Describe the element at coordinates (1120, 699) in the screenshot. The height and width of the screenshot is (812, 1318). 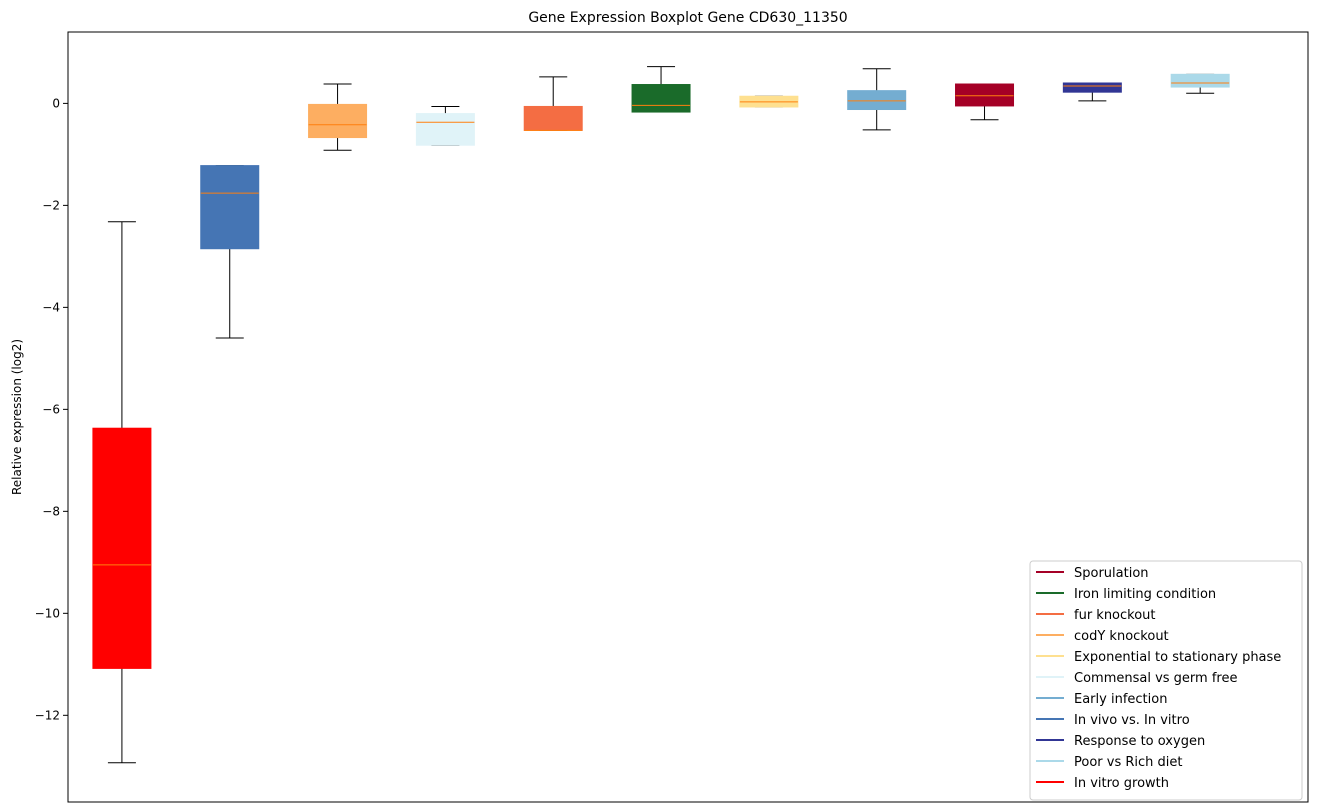
I see `legend-label: Early infection` at that location.